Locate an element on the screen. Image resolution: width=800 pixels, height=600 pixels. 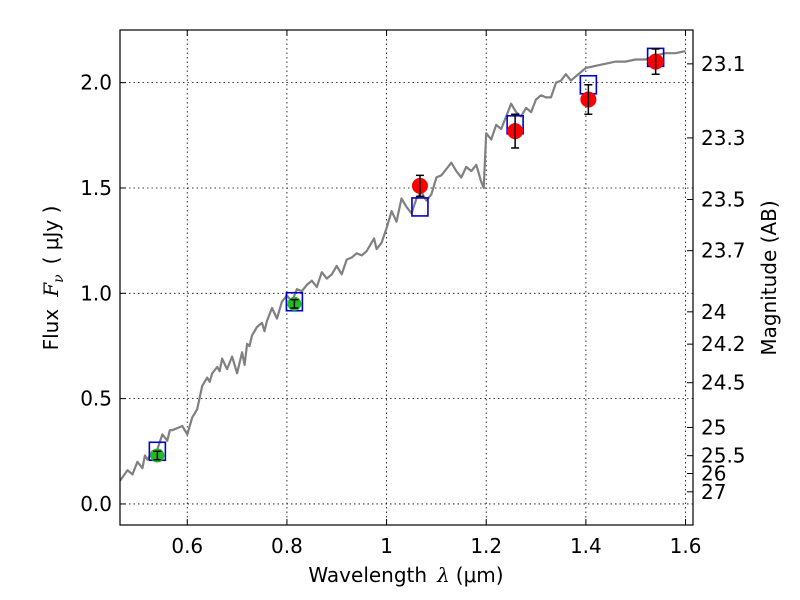
y-axis-label: Flux Fν ( μJy ) is located at coordinates (53, 278).